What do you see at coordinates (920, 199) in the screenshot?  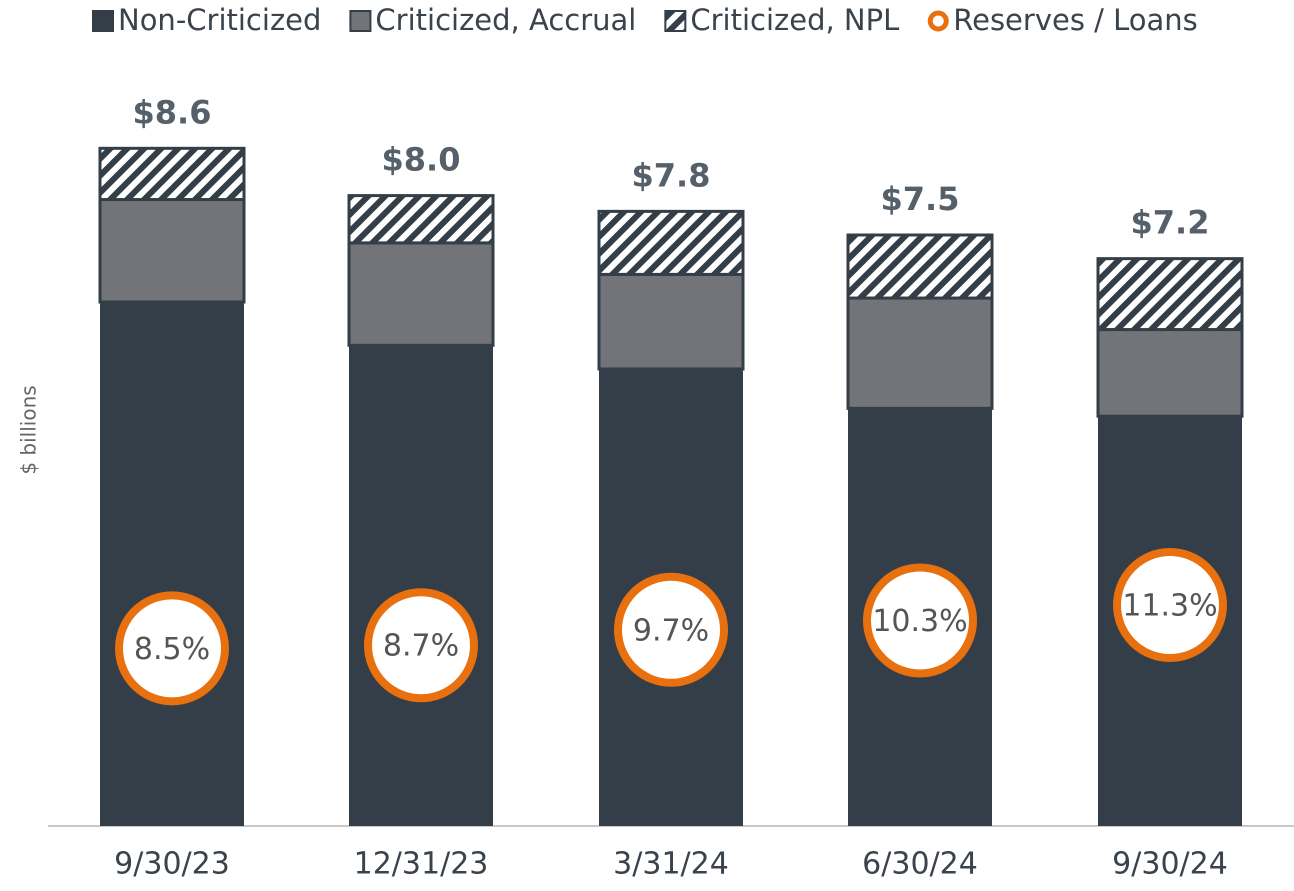 I see `total-label: $7.5` at bounding box center [920, 199].